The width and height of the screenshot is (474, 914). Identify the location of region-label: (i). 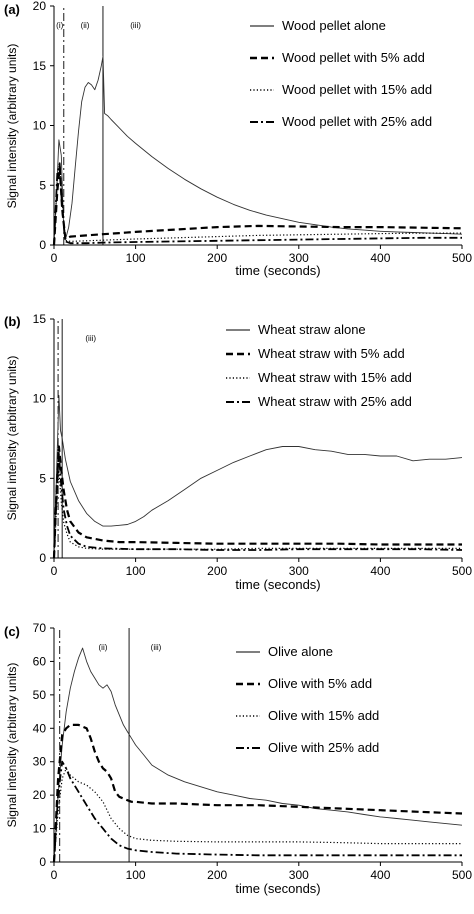
(59, 25).